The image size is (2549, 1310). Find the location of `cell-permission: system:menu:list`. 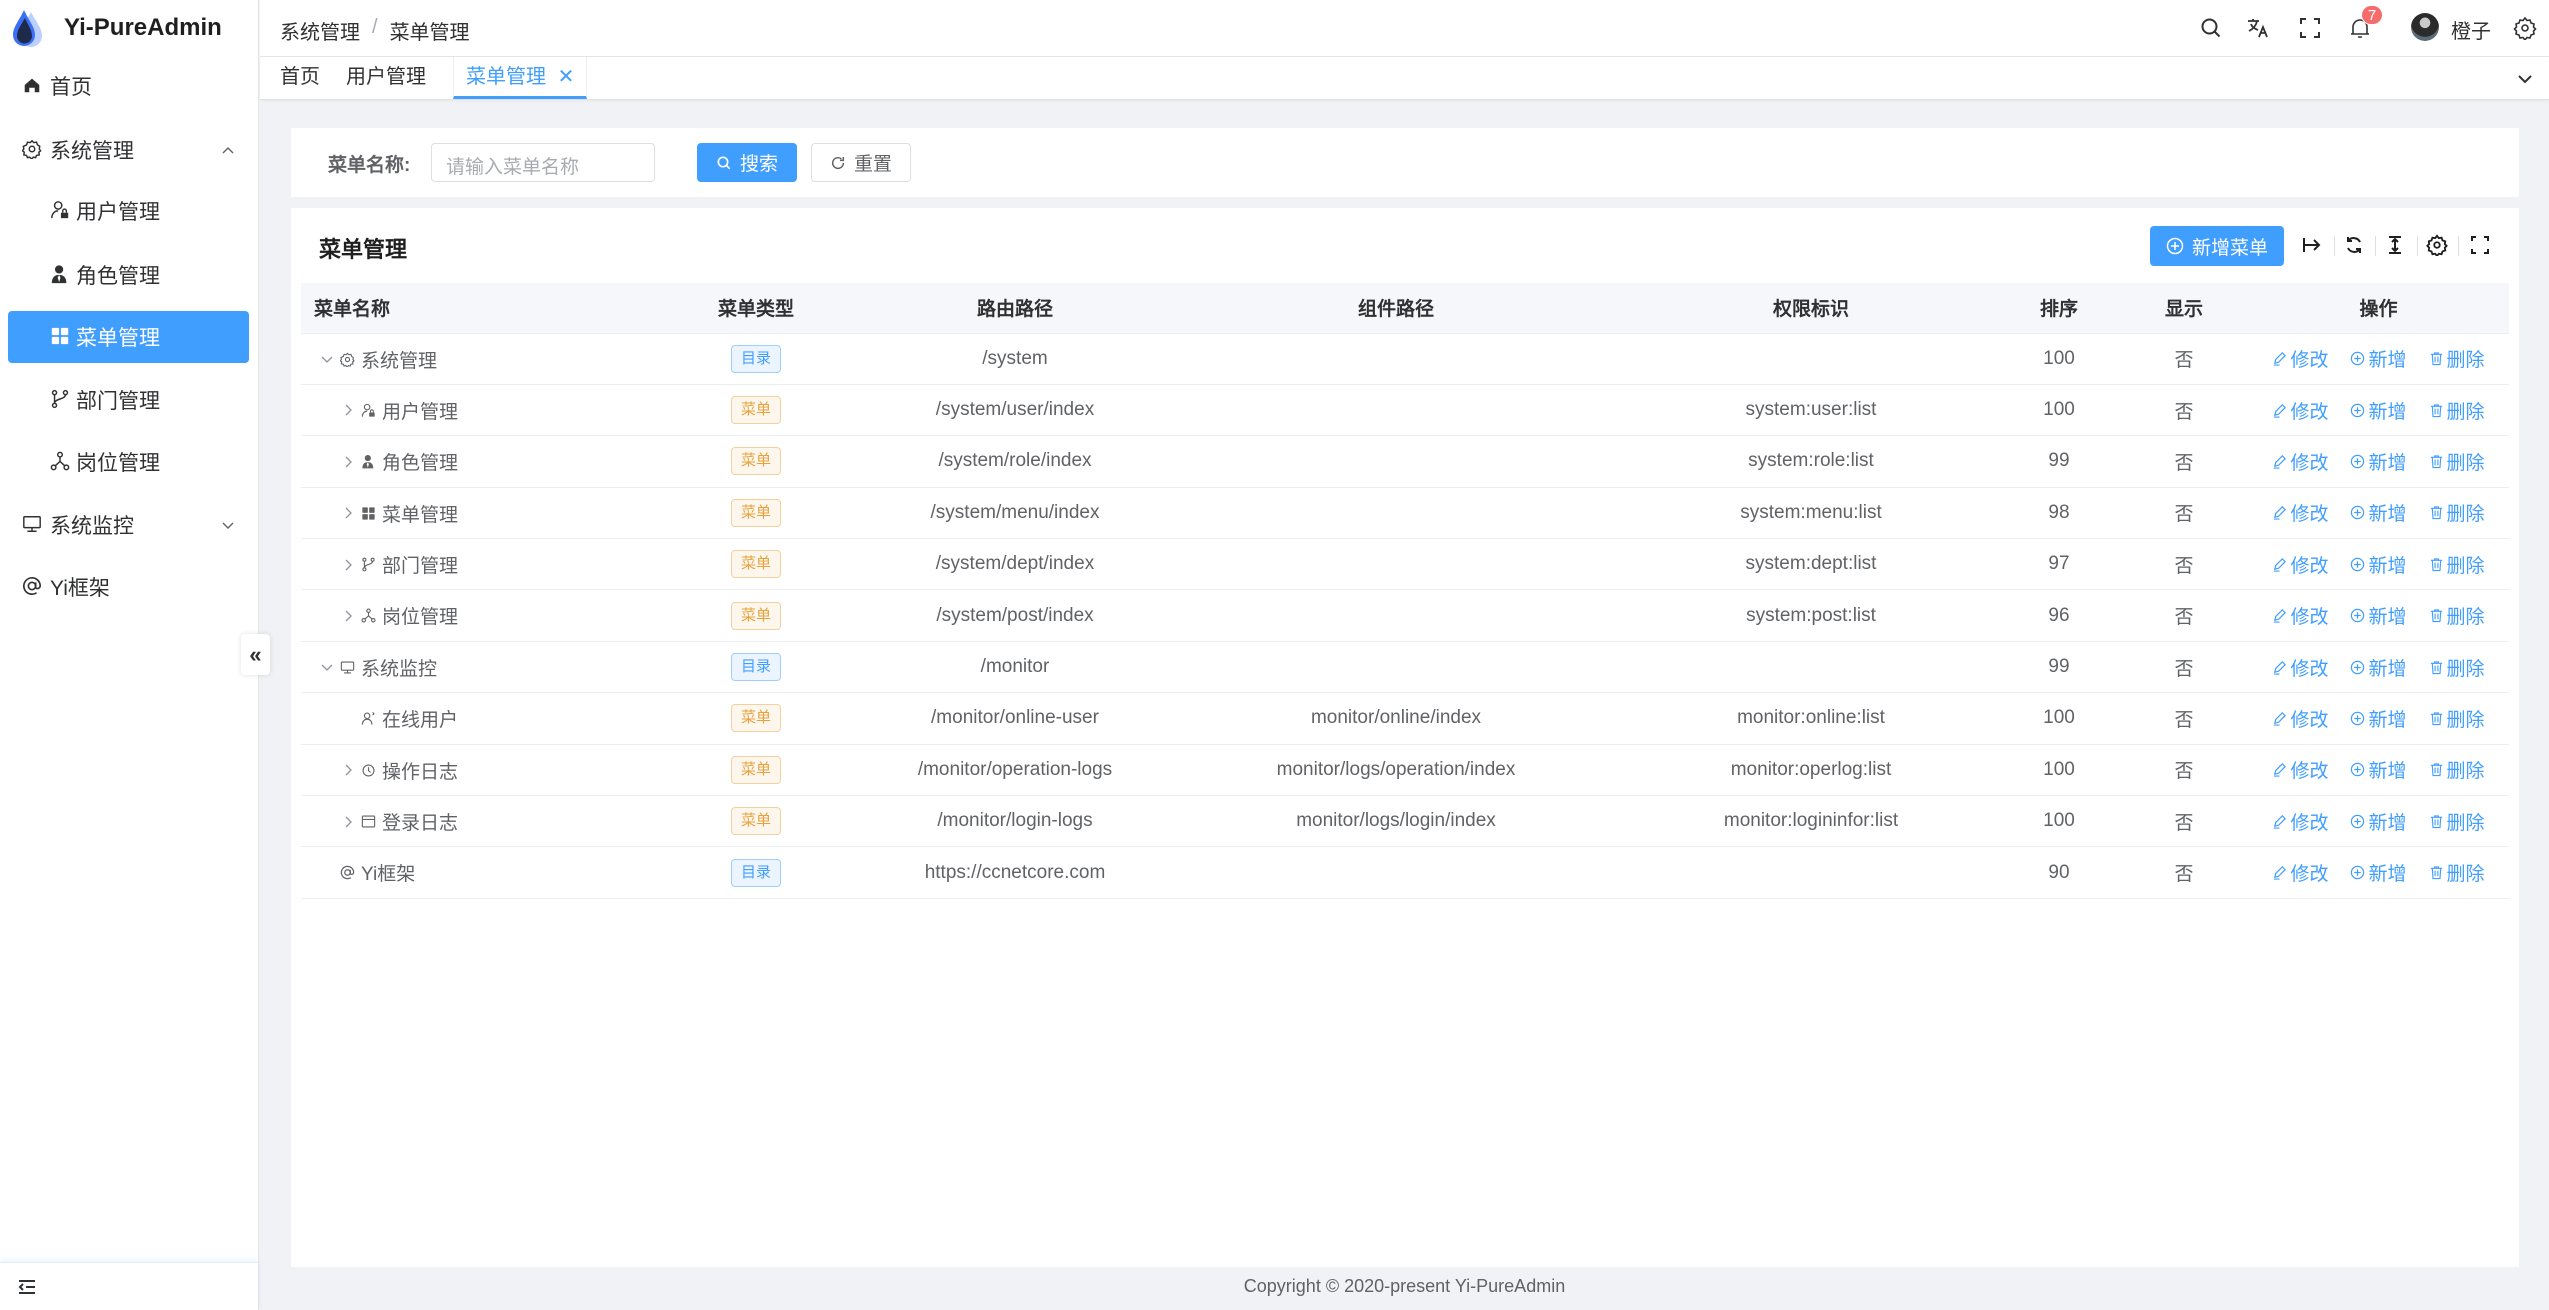

cell-permission: system:menu:list is located at coordinates (1811, 513).